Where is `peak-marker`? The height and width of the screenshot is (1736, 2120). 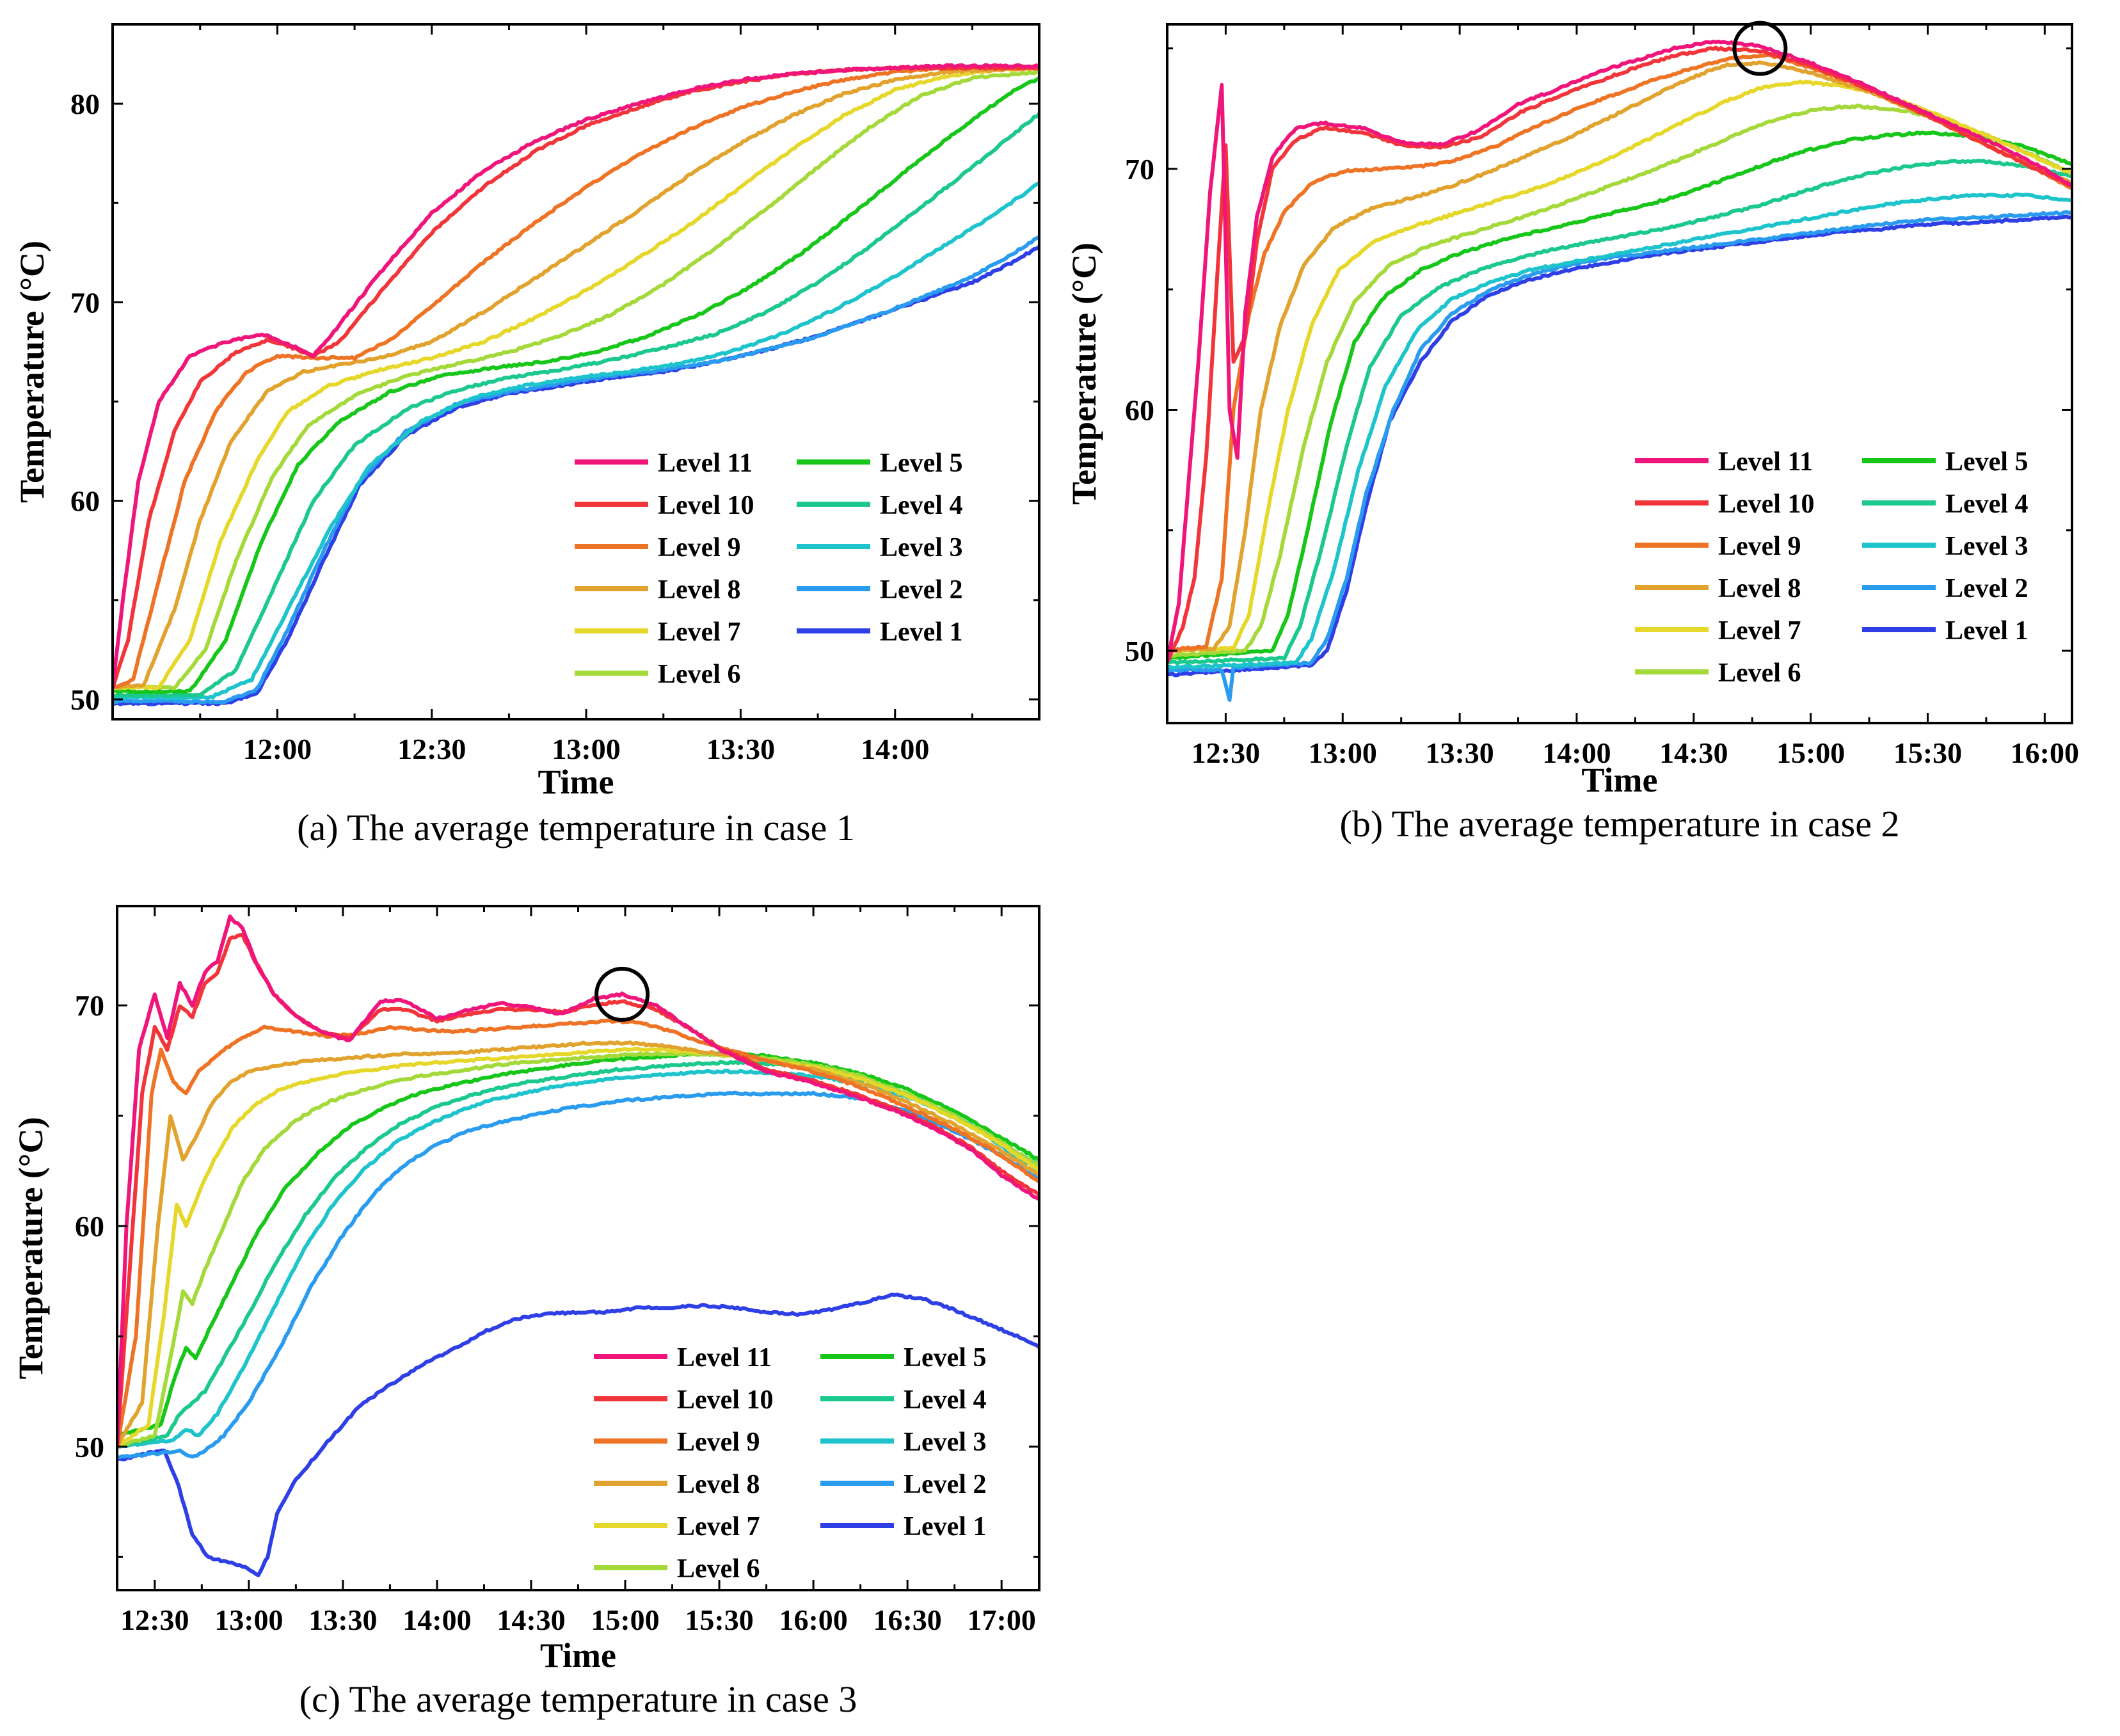
peak-marker is located at coordinates (622, 994).